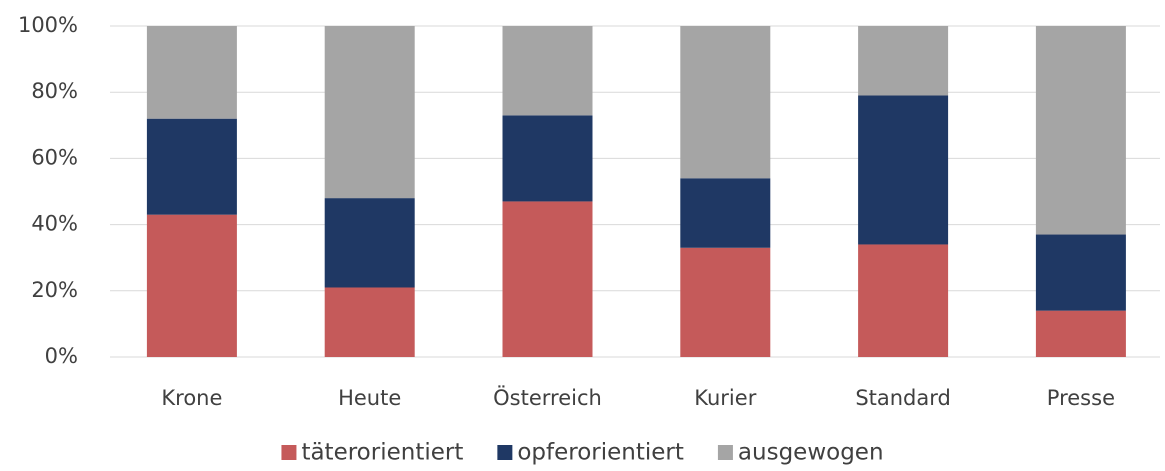 The image size is (1165, 471). Describe the element at coordinates (600, 453) in the screenshot. I see `legend-label: opferorientiert` at that location.